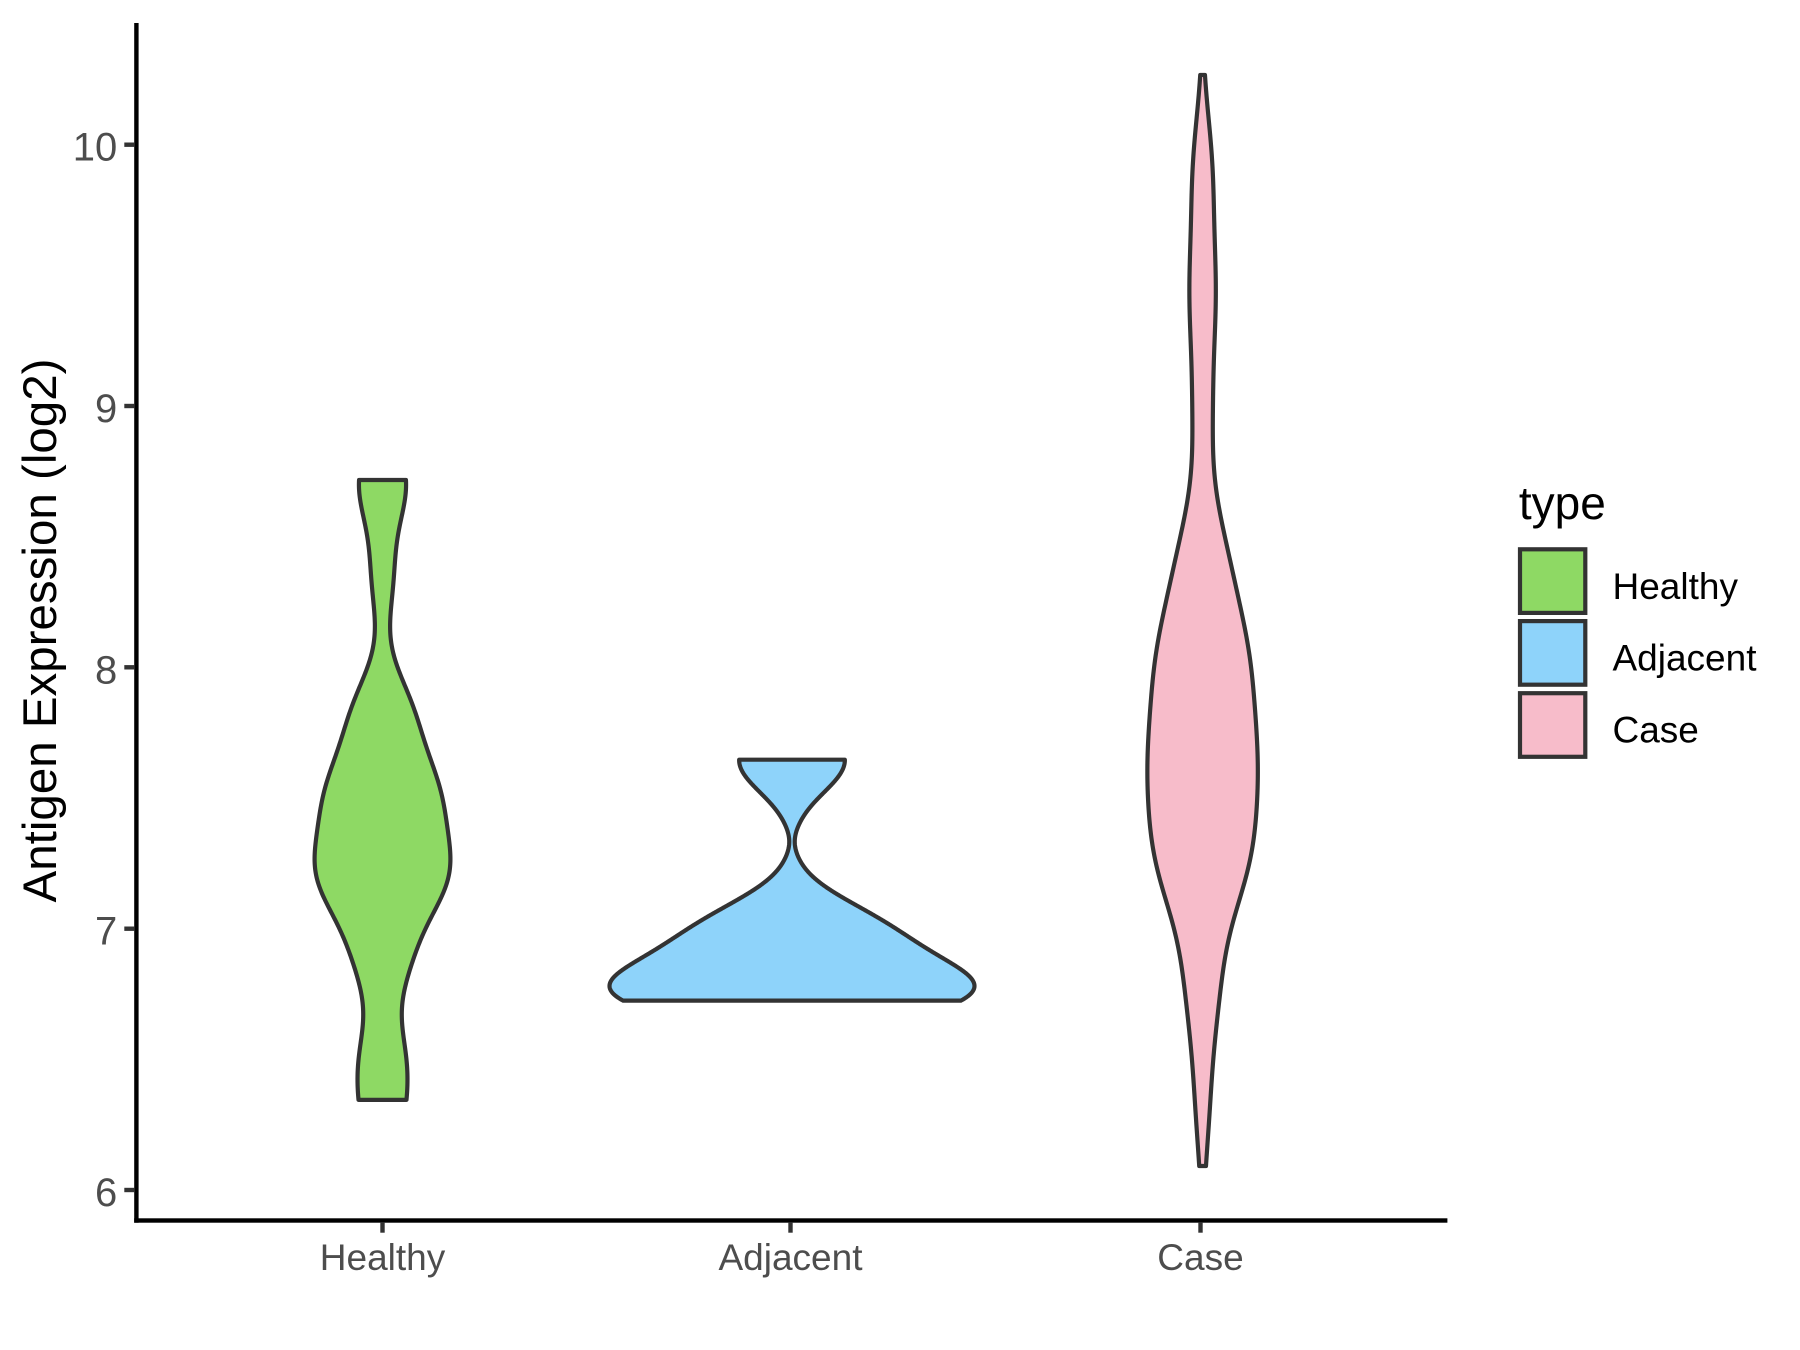  I want to click on svg-text: 9, so click(106, 409).